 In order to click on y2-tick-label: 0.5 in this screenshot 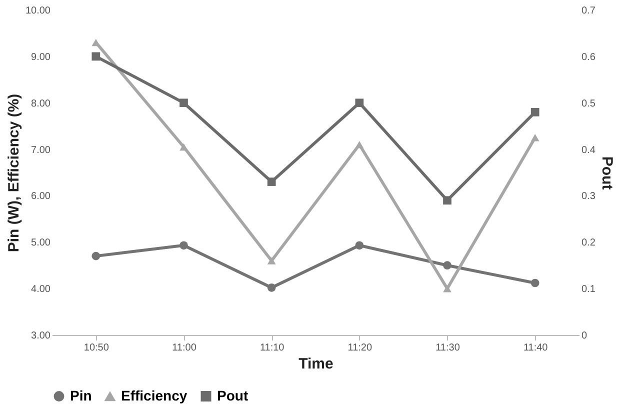, I will do `click(589, 104)`.